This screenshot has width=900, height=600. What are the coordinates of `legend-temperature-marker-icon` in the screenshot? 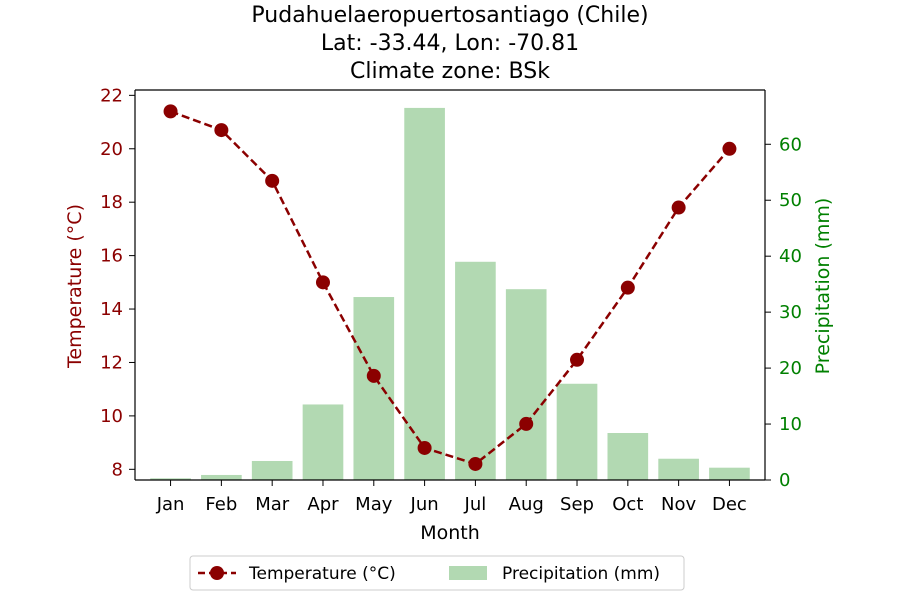 It's located at (217, 573).